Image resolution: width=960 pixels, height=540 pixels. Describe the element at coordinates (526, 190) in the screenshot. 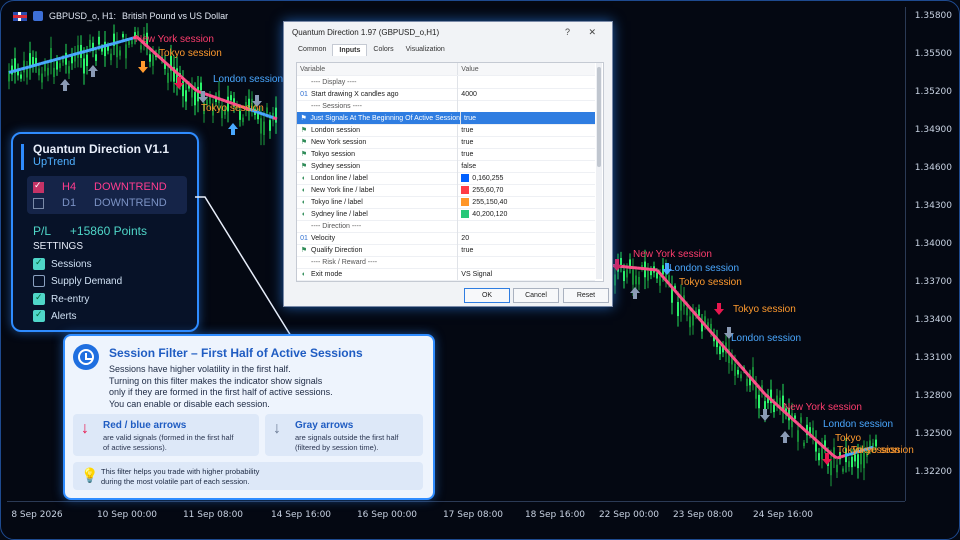

I see `row-value: 255,60,70` at that location.